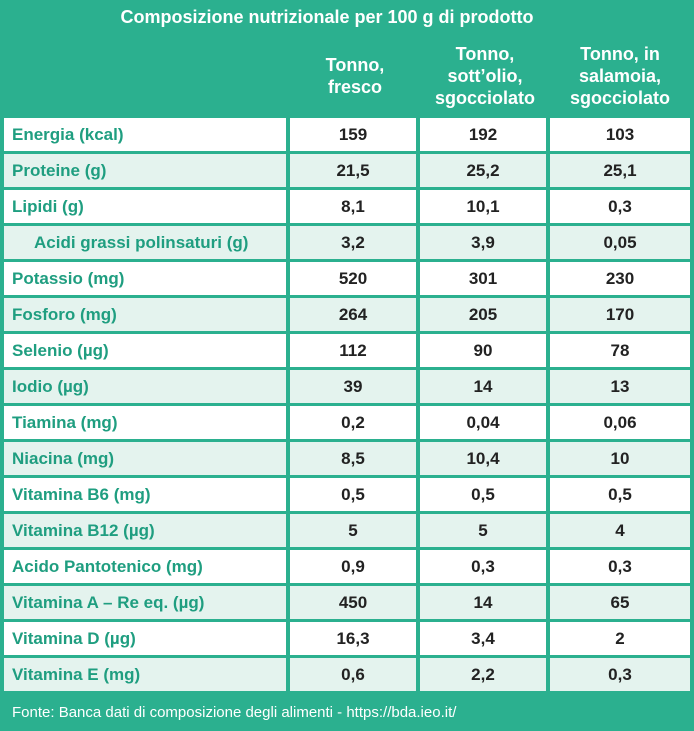 The height and width of the screenshot is (731, 694). Describe the element at coordinates (353, 638) in the screenshot. I see `table-cell: 16,3` at that location.